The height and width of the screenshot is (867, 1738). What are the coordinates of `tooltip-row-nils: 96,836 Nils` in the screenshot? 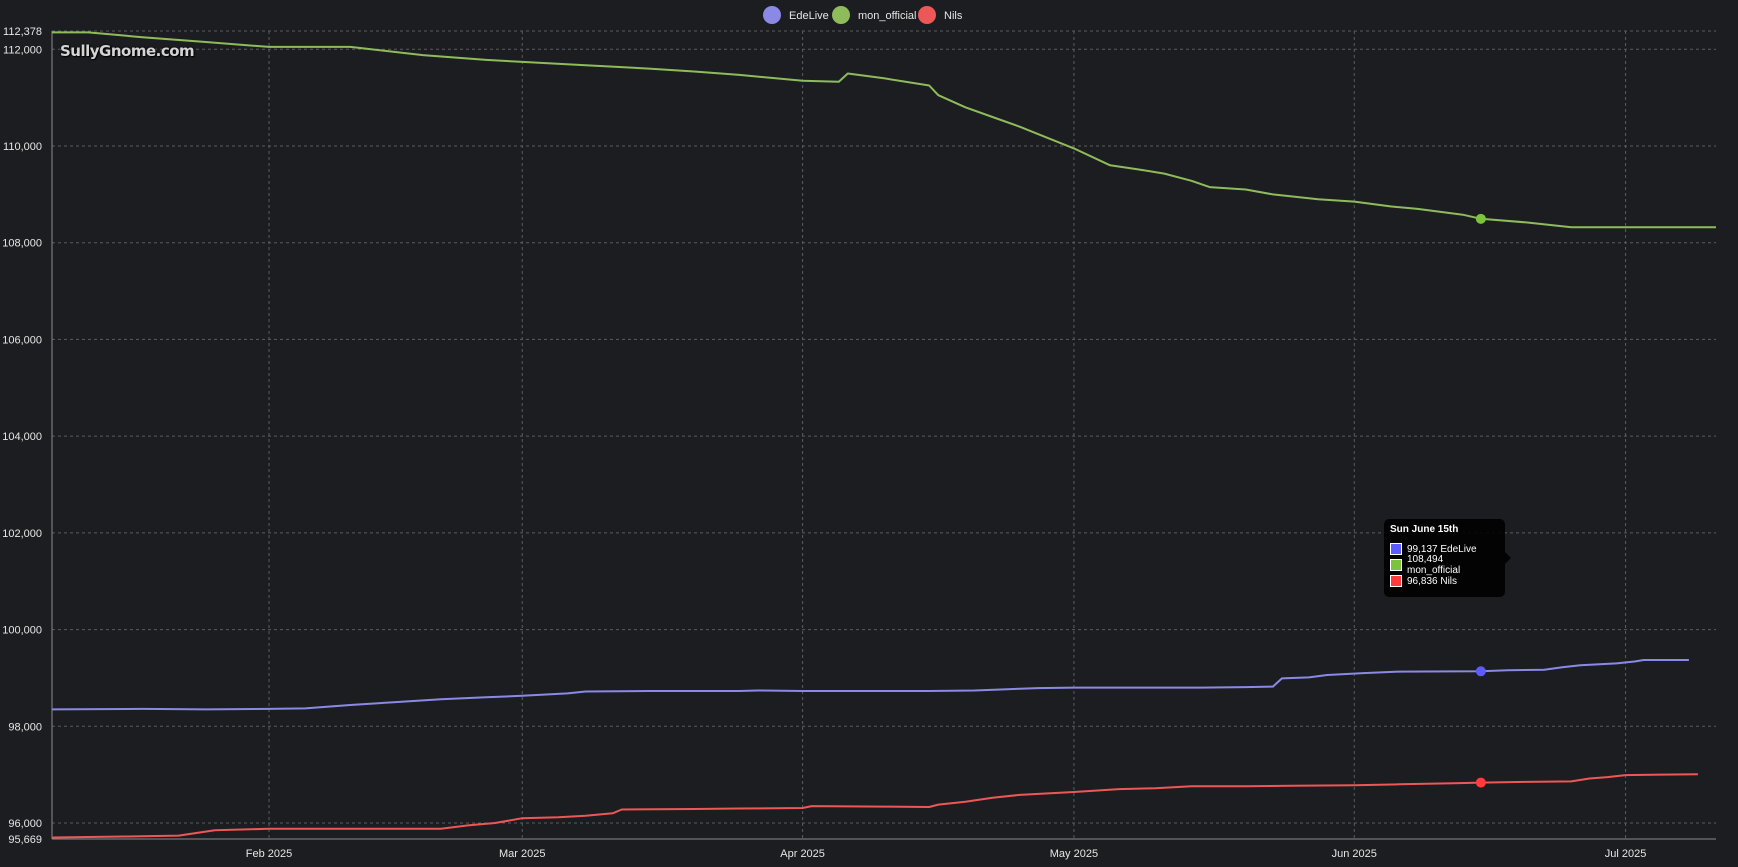 It's located at (1444, 581).